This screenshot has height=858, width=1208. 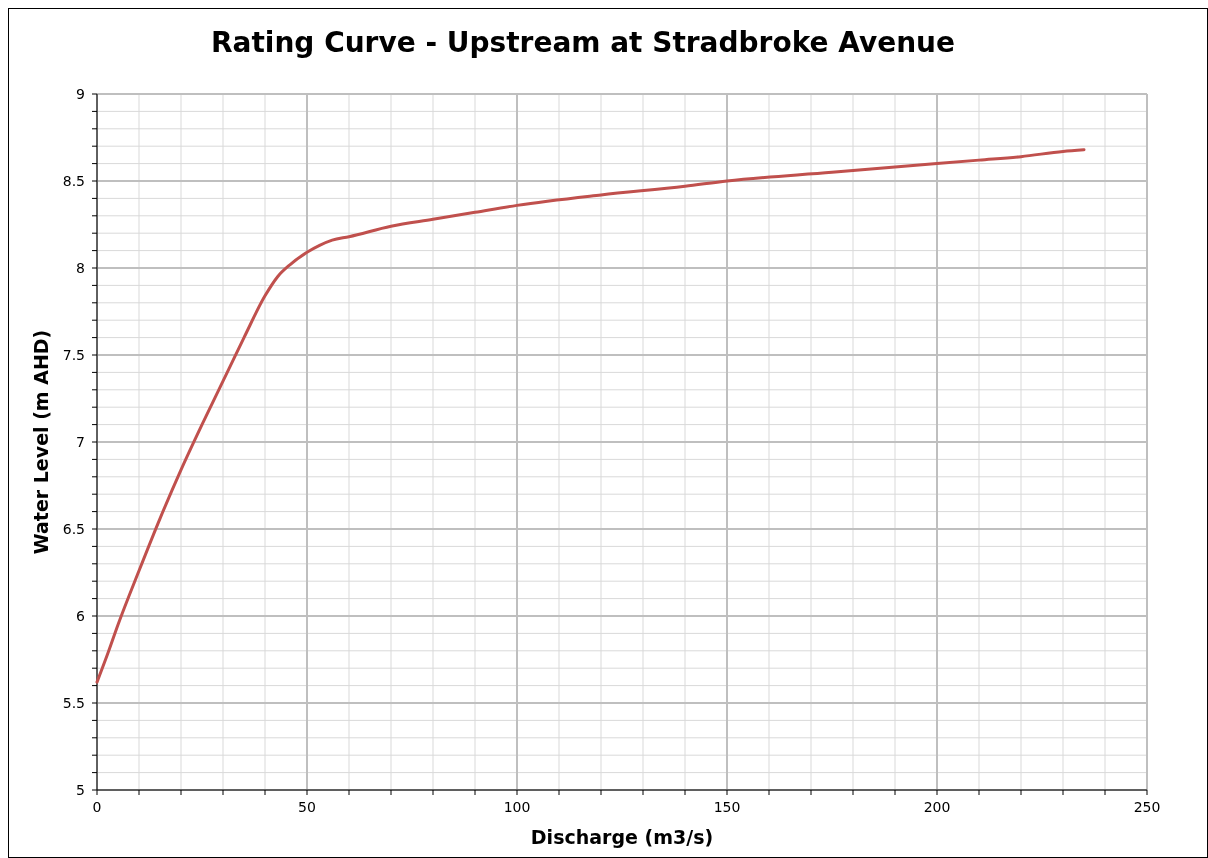 I want to click on x-tick-label: 50, so click(x=307, y=807).